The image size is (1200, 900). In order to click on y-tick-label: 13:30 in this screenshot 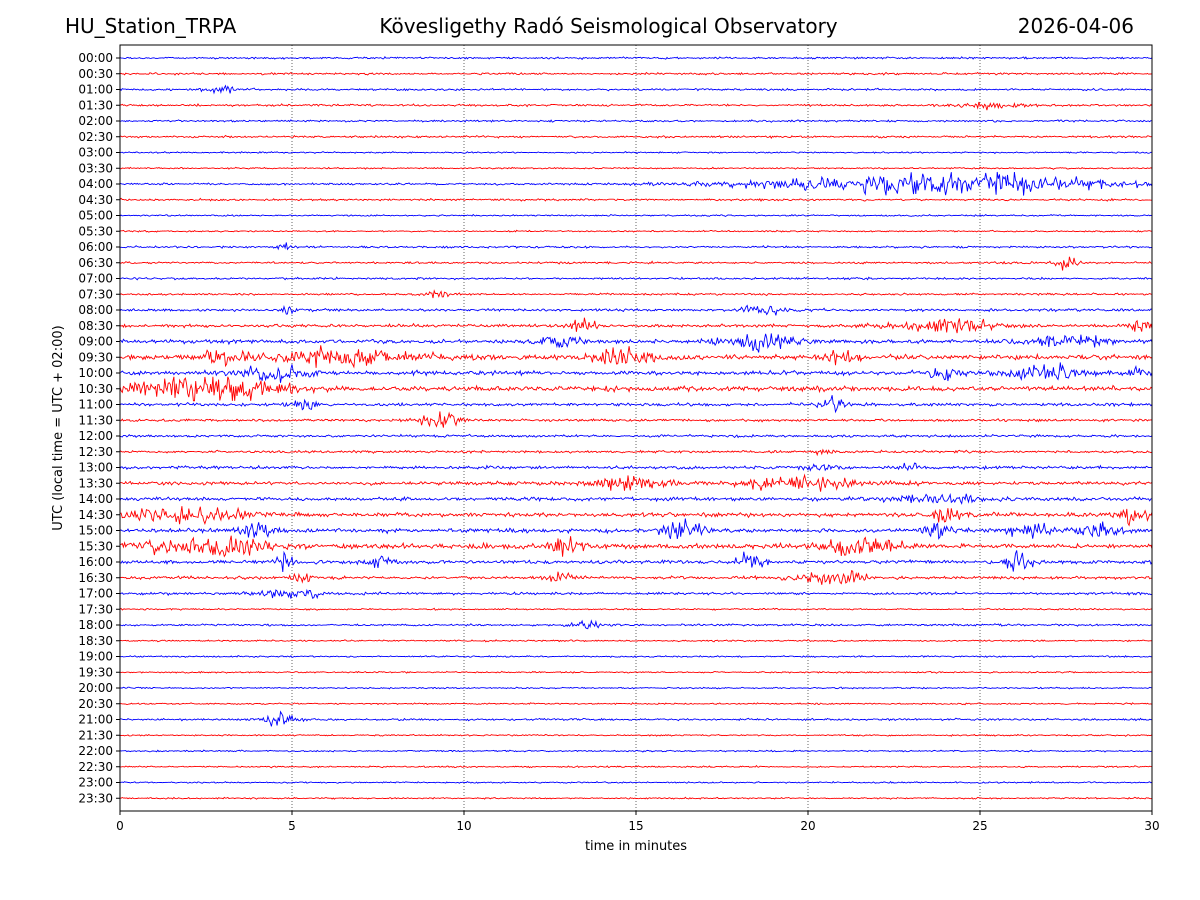, I will do `click(95, 483)`.